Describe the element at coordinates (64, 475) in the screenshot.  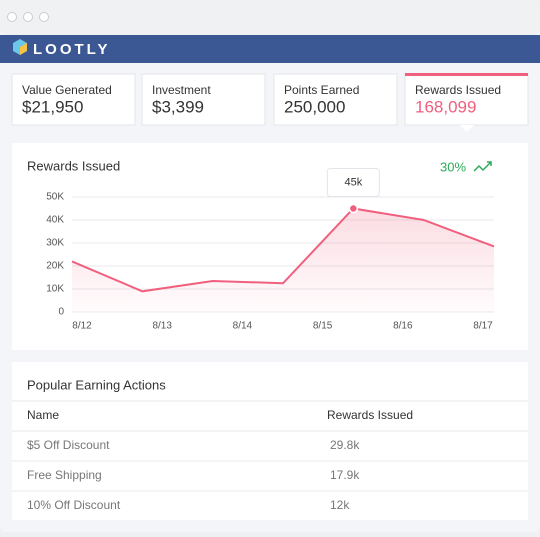
I see `cell: Free Shipping` at that location.